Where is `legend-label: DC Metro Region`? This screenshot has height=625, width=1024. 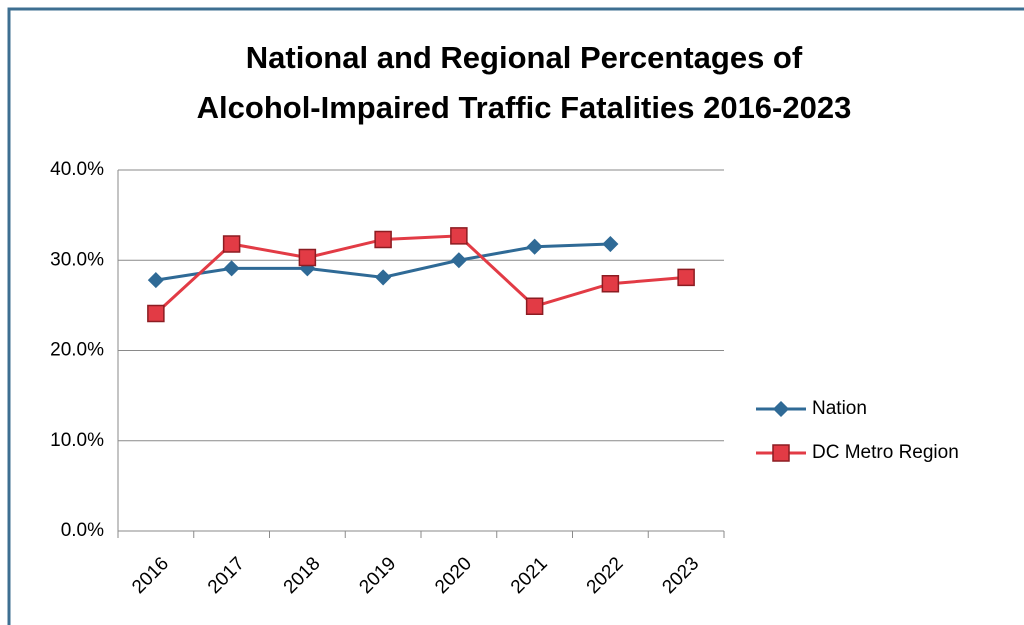
legend-label: DC Metro Region is located at coordinates (885, 452).